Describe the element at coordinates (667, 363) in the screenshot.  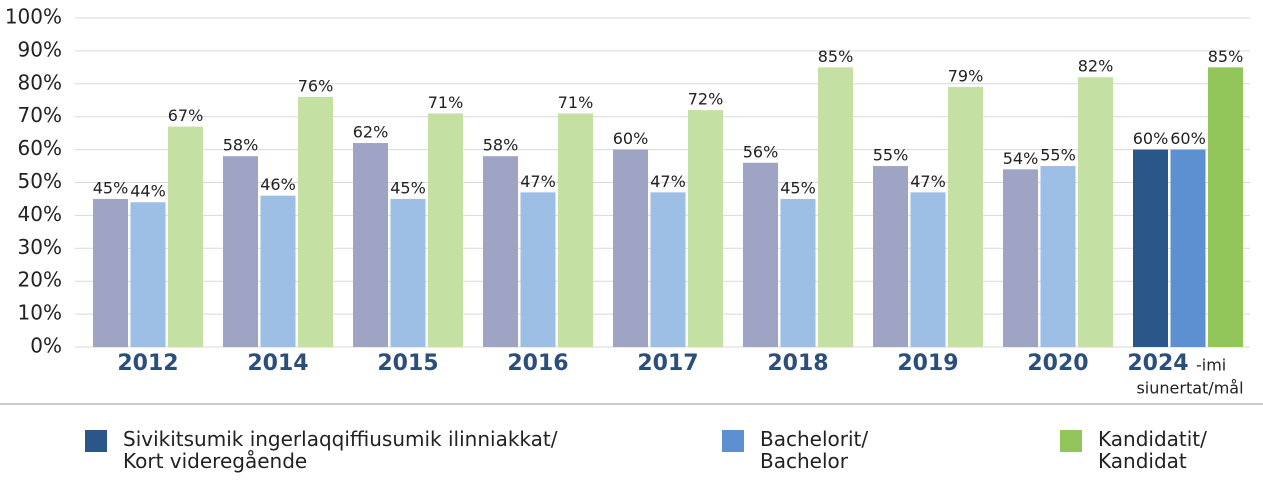
I see `x-tick-label: 2017` at that location.